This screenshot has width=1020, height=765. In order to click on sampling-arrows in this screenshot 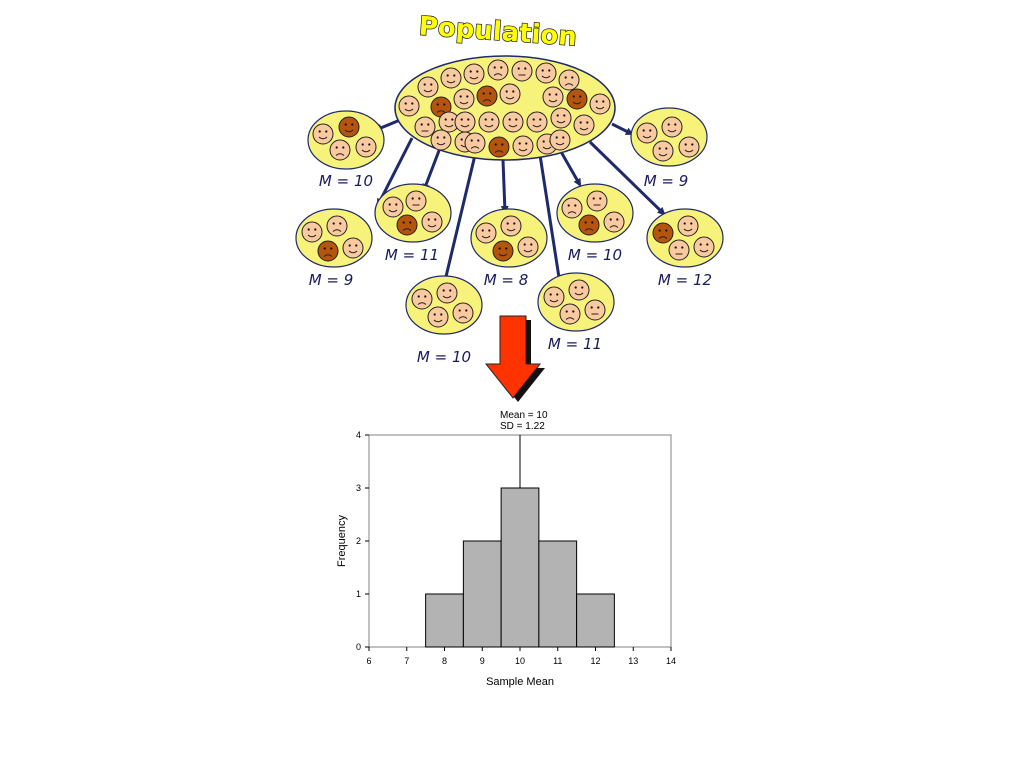, I will do `click(520, 202)`.